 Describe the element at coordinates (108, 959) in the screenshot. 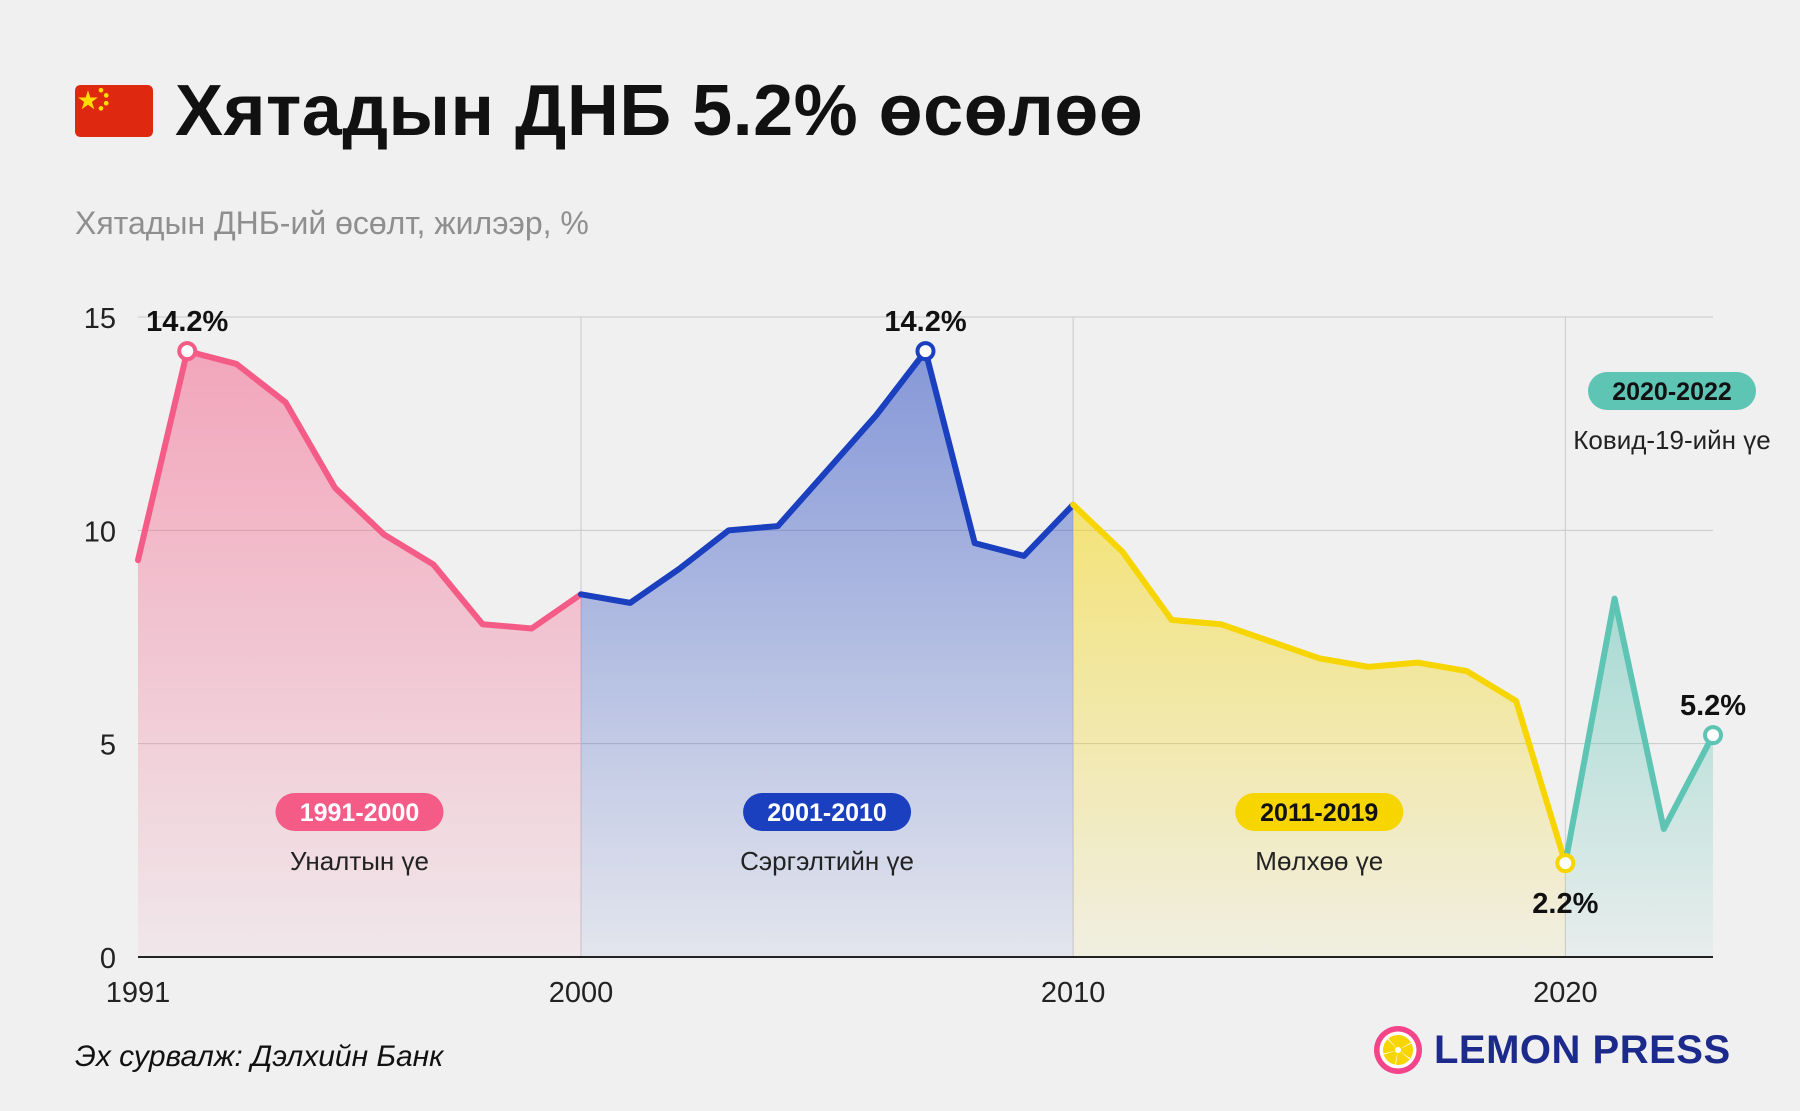

I see `y-tick-label-0: 0` at that location.